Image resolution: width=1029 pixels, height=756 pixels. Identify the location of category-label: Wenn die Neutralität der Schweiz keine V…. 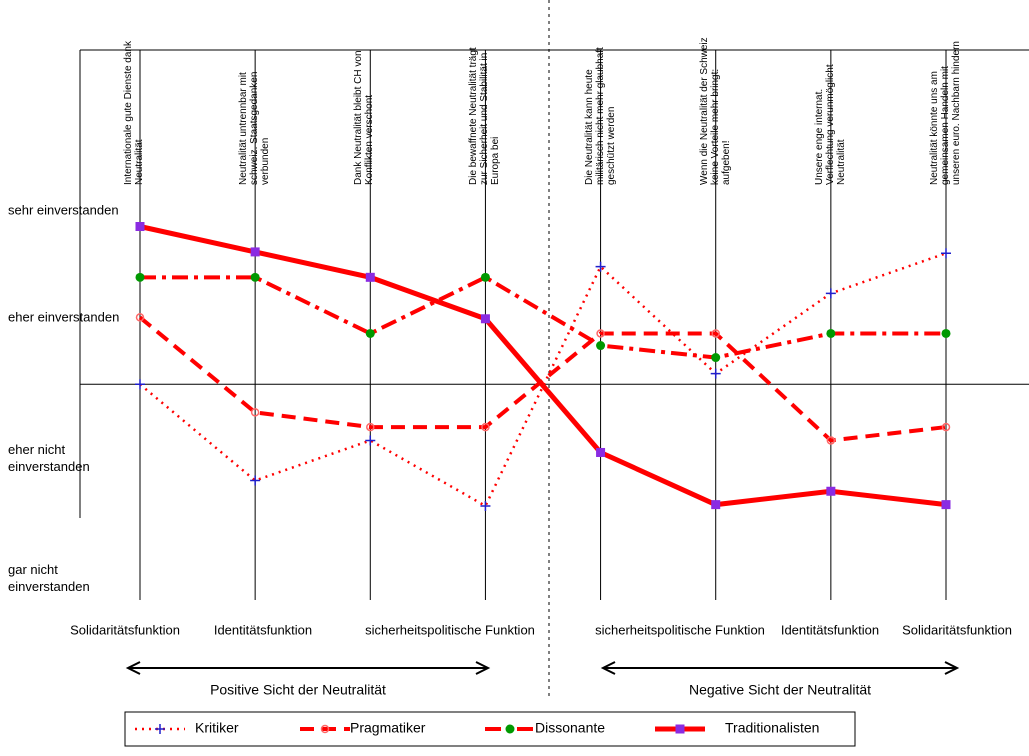
(715, 111).